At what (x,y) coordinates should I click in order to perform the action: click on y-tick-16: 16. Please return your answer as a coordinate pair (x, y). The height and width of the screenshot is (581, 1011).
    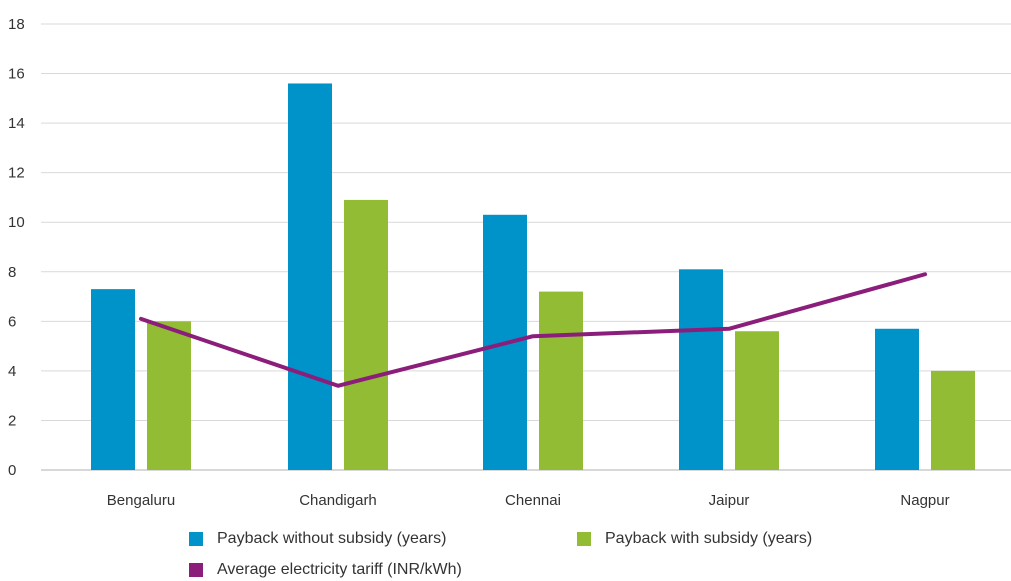
    Looking at the image, I should click on (16, 74).